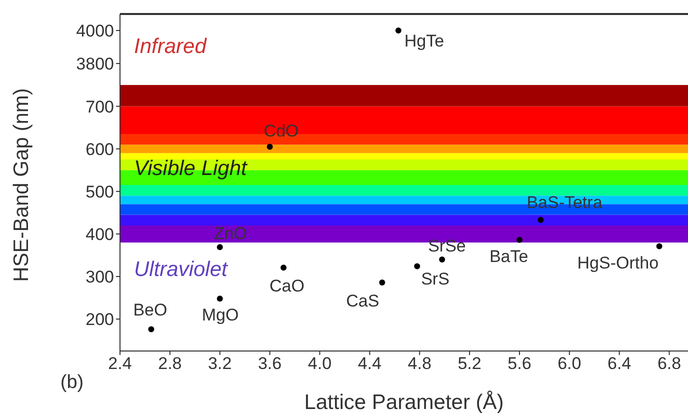 This screenshot has height=415, width=688. What do you see at coordinates (435, 278) in the screenshot?
I see `series-label: SrS` at bounding box center [435, 278].